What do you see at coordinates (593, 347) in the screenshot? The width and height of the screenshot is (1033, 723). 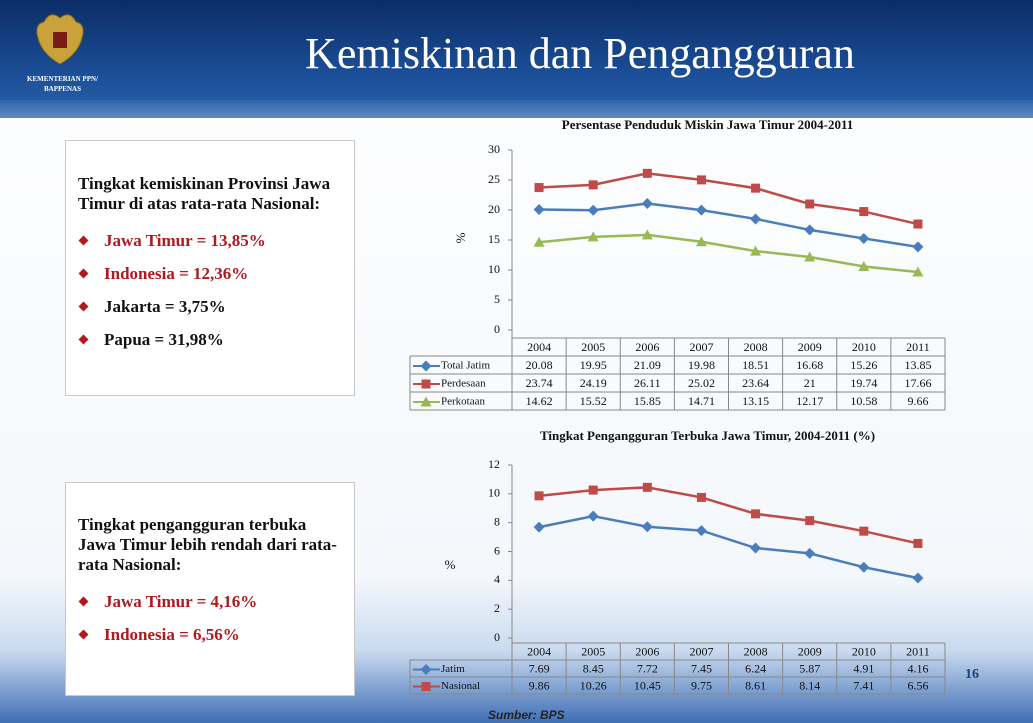 I see `x-tick-label: 2005` at bounding box center [593, 347].